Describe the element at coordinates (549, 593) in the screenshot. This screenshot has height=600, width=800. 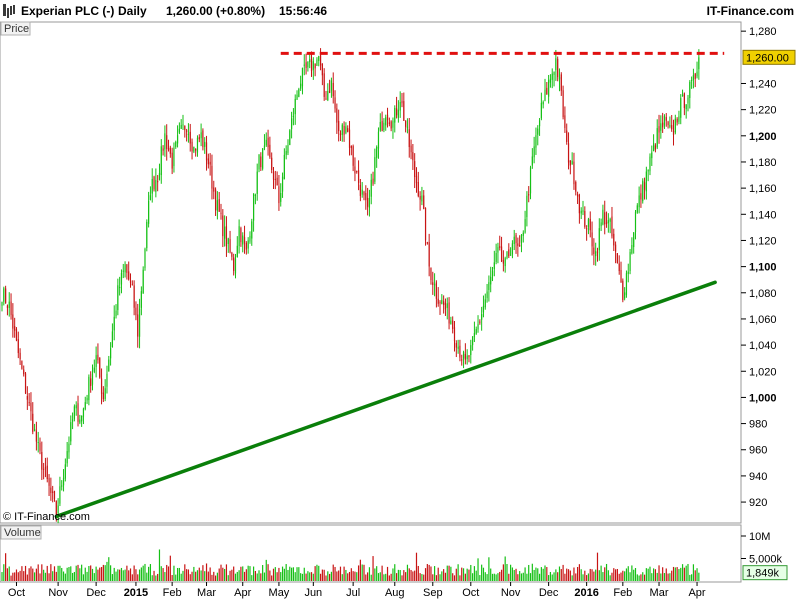
I see `x-tick-label: Dec` at that location.